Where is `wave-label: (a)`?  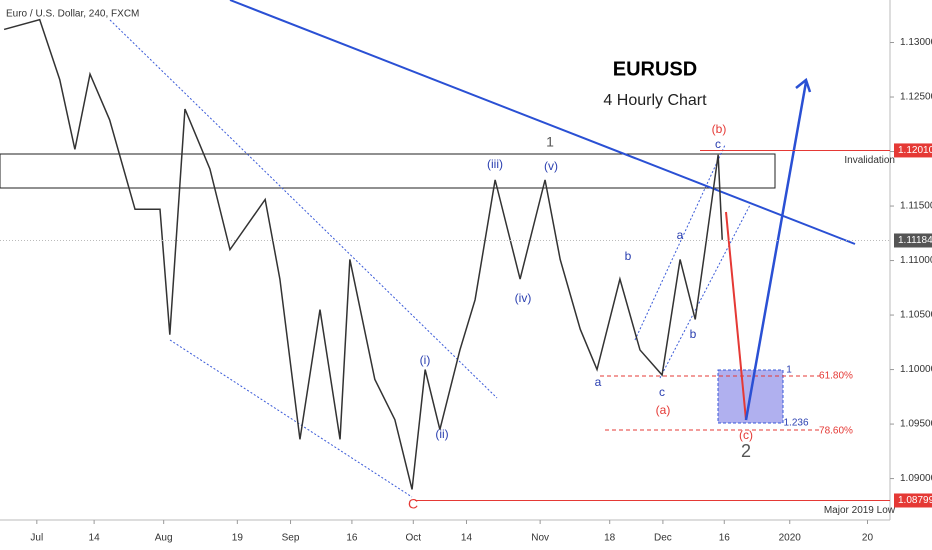 wave-label: (a) is located at coordinates (663, 410).